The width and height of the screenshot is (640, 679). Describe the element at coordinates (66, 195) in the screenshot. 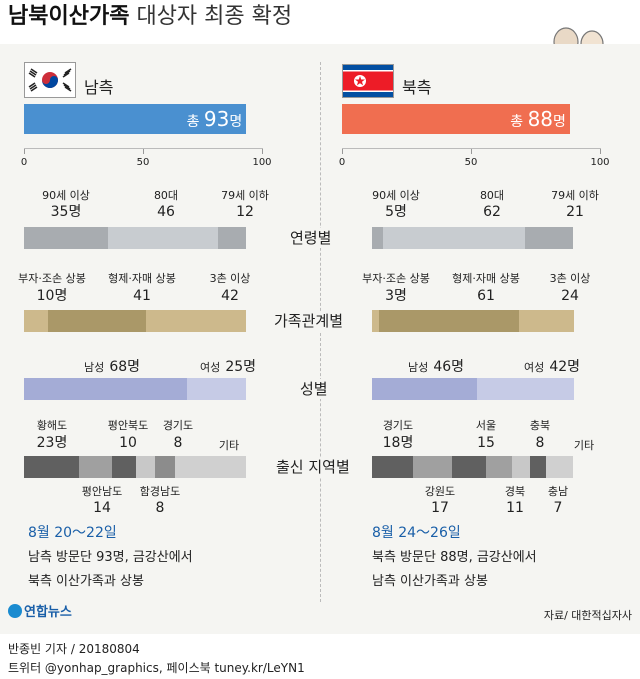

I see `south-age-label-0: 90세 이상` at that location.